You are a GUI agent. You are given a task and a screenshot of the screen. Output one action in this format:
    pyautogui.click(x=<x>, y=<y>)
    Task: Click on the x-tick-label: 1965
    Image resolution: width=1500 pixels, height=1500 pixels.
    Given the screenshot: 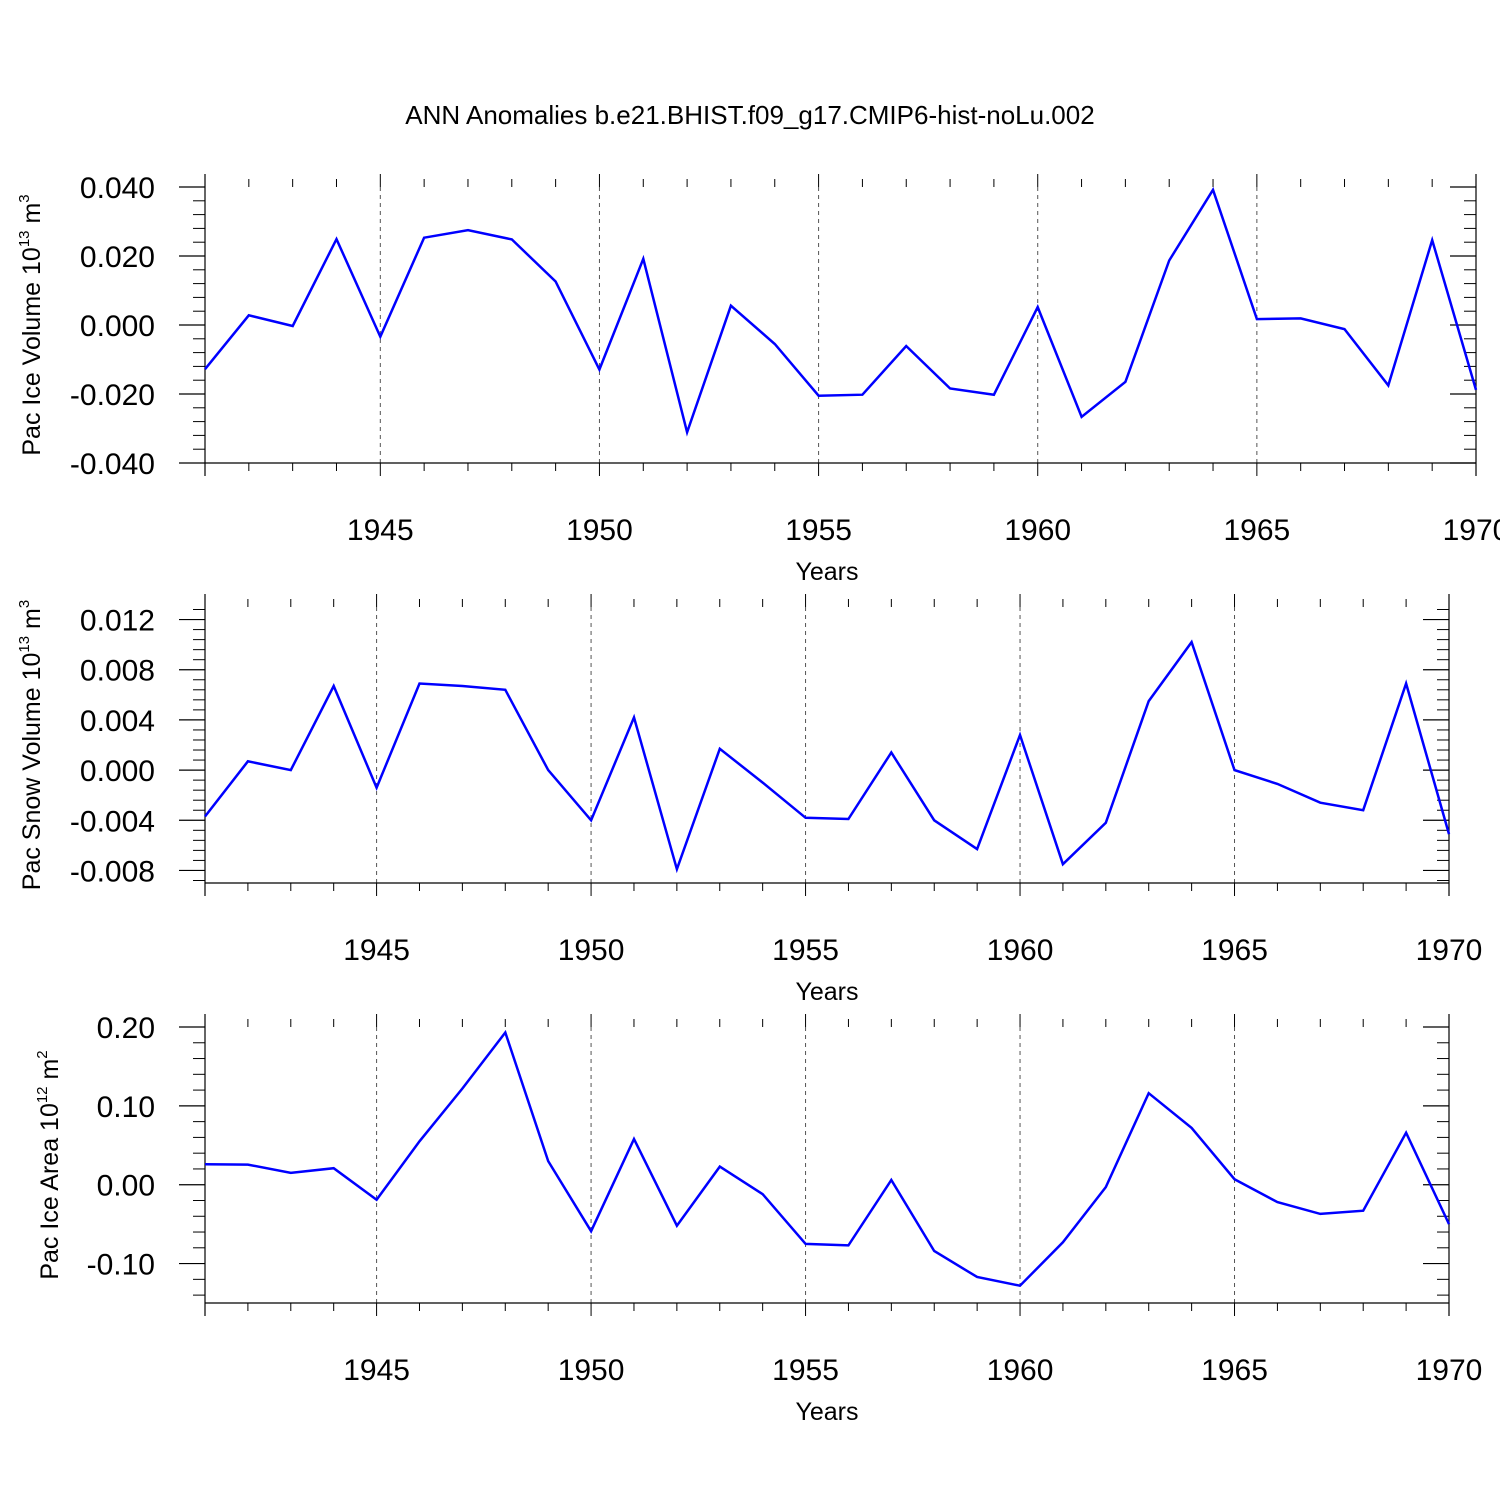 What is the action you would take?
    pyautogui.click(x=1234, y=950)
    